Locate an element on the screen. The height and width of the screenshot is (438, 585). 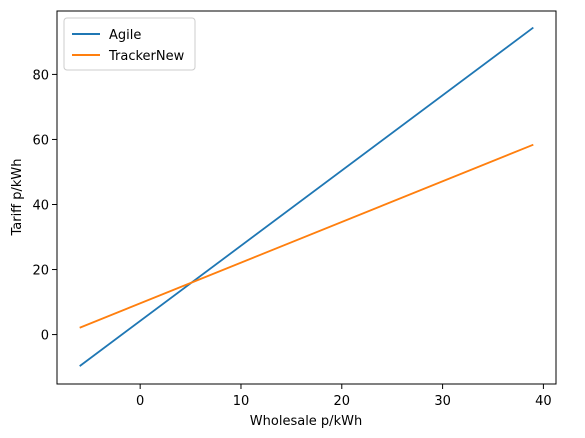
legend-label-trackernew: TrackerNew is located at coordinates (146, 56).